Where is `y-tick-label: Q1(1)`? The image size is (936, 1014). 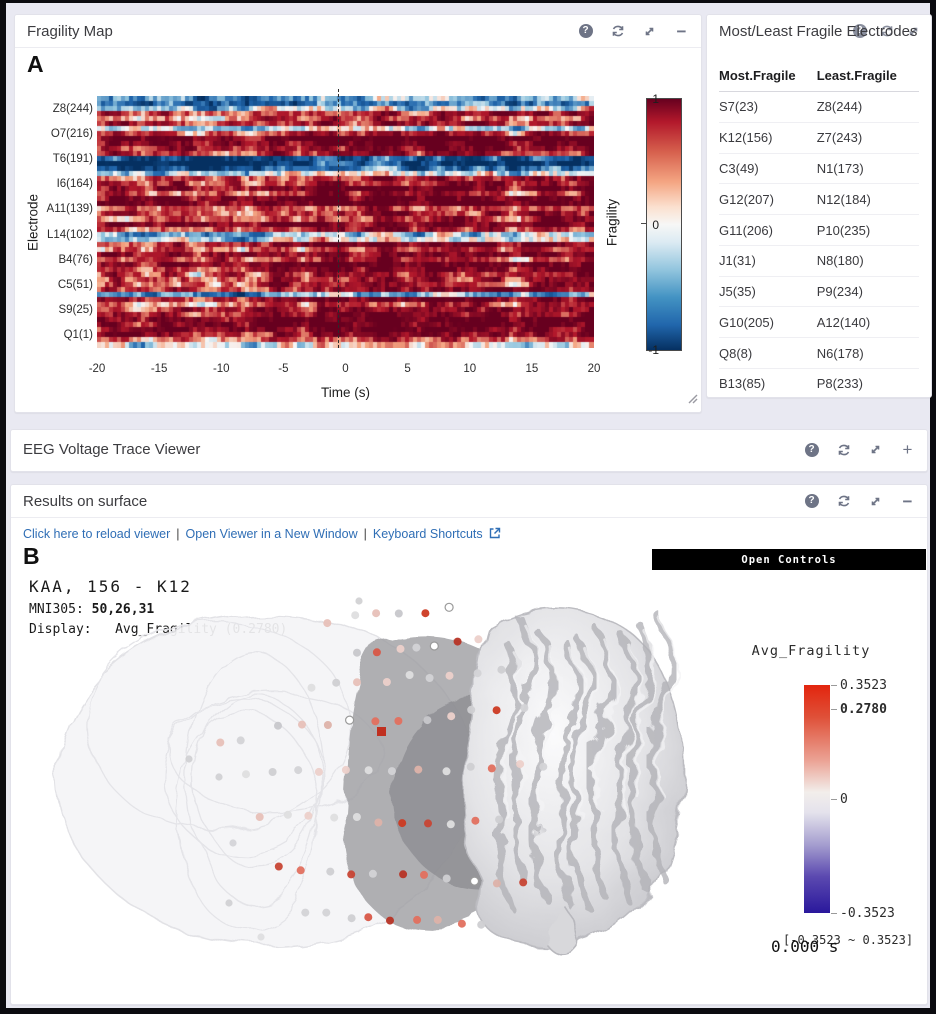 y-tick-label: Q1(1) is located at coordinates (78, 335).